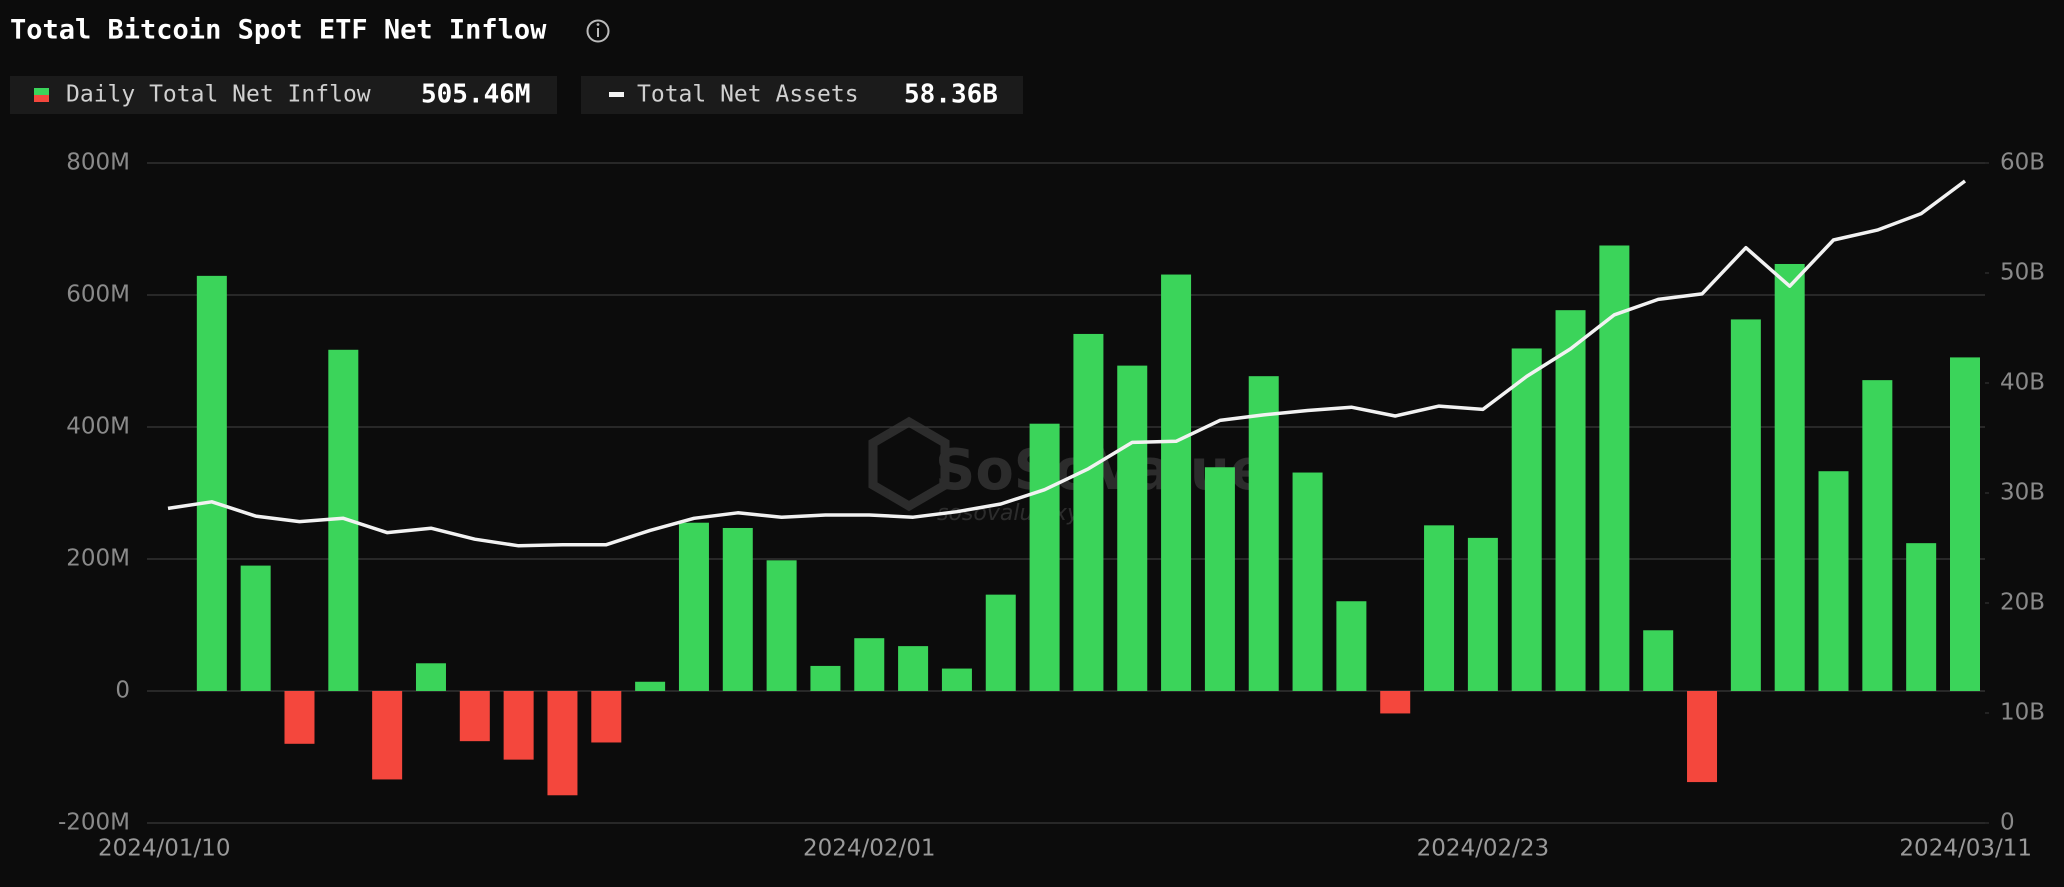 The width and height of the screenshot is (2064, 887). What do you see at coordinates (98, 295) in the screenshot?
I see `y-tick-label: 600M` at bounding box center [98, 295].